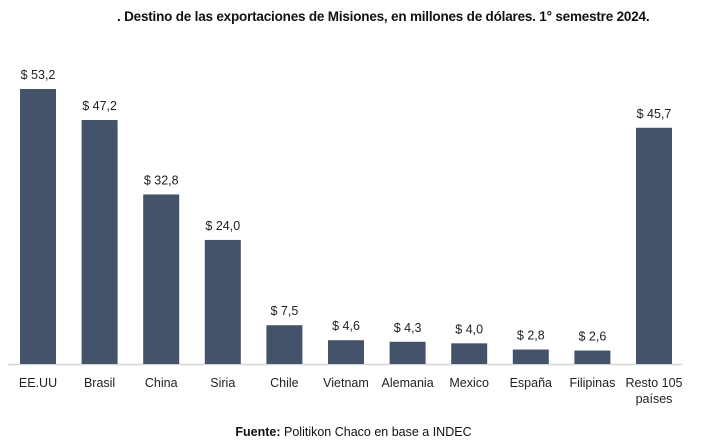 This screenshot has height=446, width=707. What do you see at coordinates (654, 399) in the screenshot?
I see `category-label-10-line2: países` at bounding box center [654, 399].